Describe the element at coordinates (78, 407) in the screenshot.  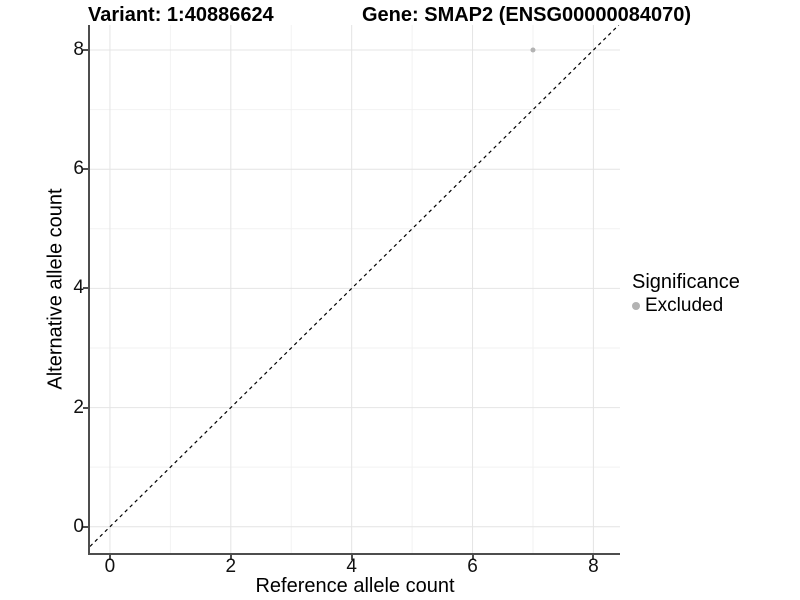
I see `y-tick-label: 2` at that location.